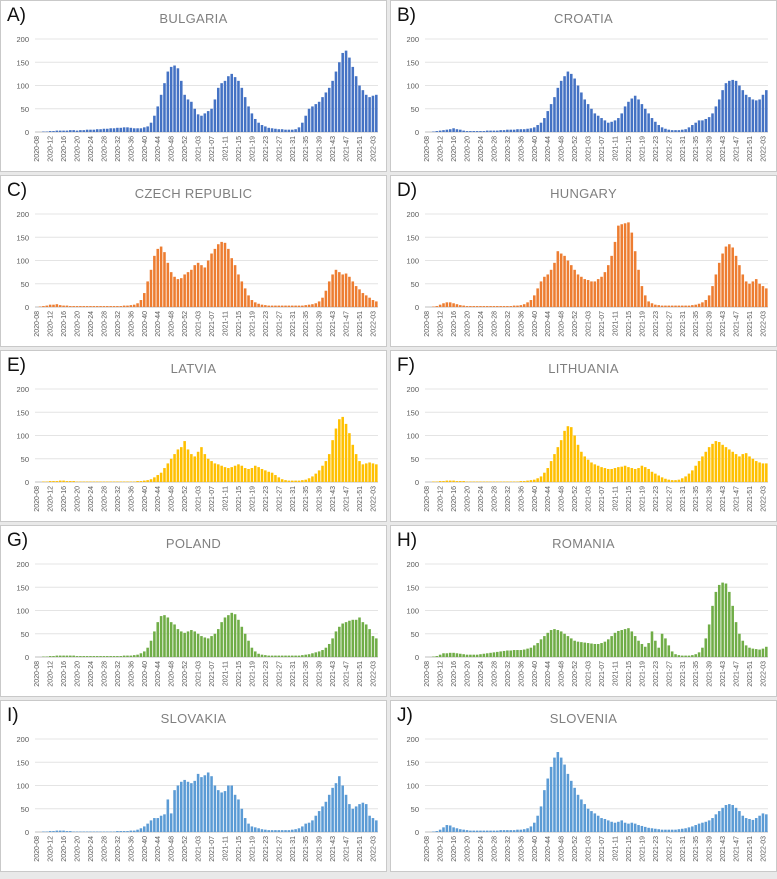  Describe the element at coordinates (508, 674) in the screenshot. I see `x-tick-label: 2020-32` at that location.